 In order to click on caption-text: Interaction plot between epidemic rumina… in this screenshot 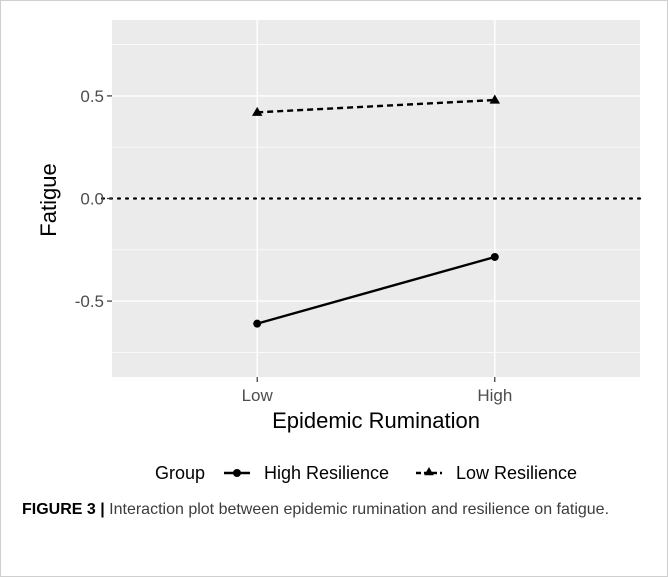, I will do `click(357, 509)`.